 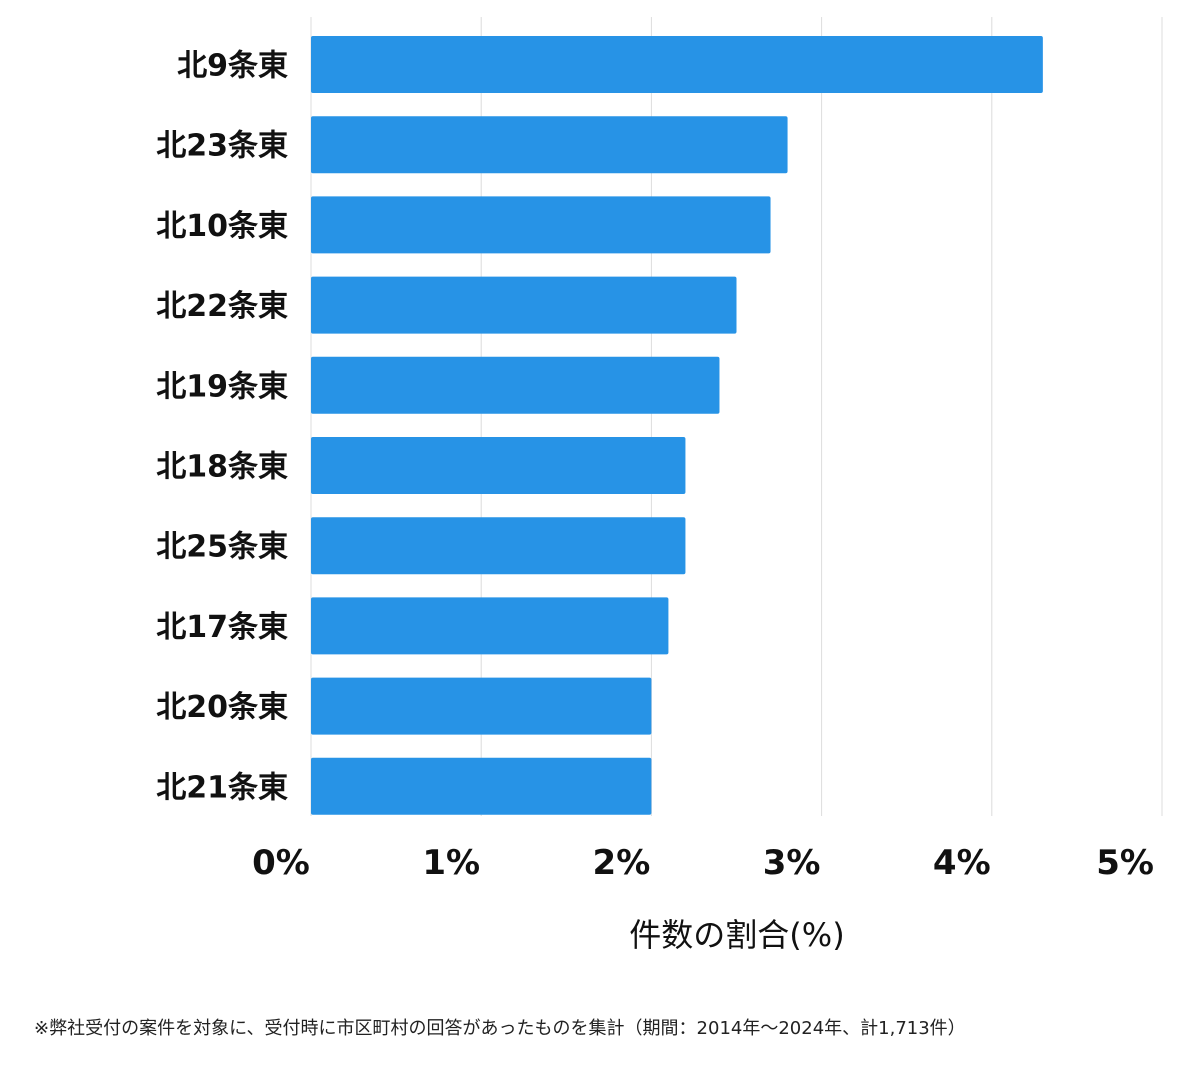 I want to click on x-tick-label: 3%, so click(x=792, y=863).